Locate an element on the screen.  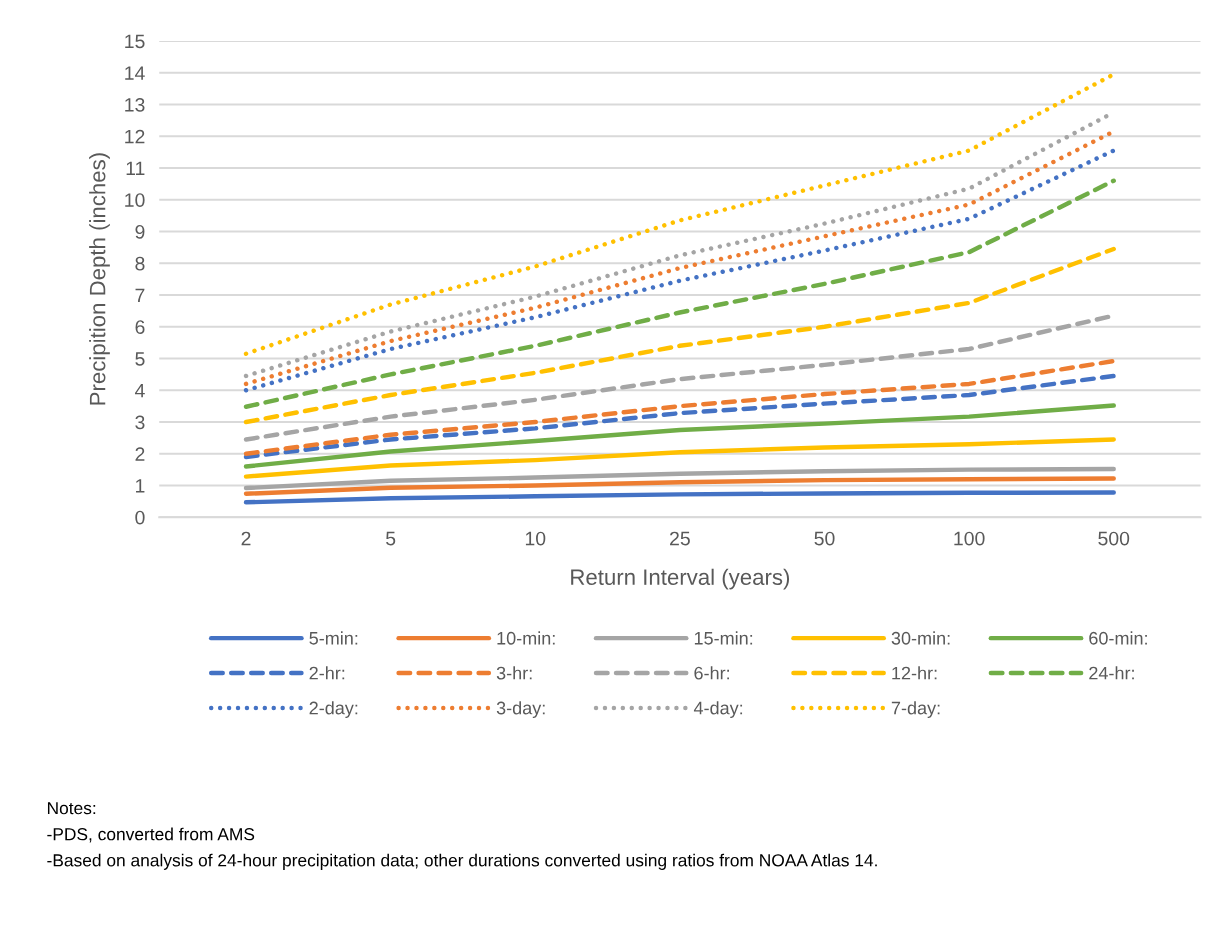
legend-label: 10-min: is located at coordinates (526, 638).